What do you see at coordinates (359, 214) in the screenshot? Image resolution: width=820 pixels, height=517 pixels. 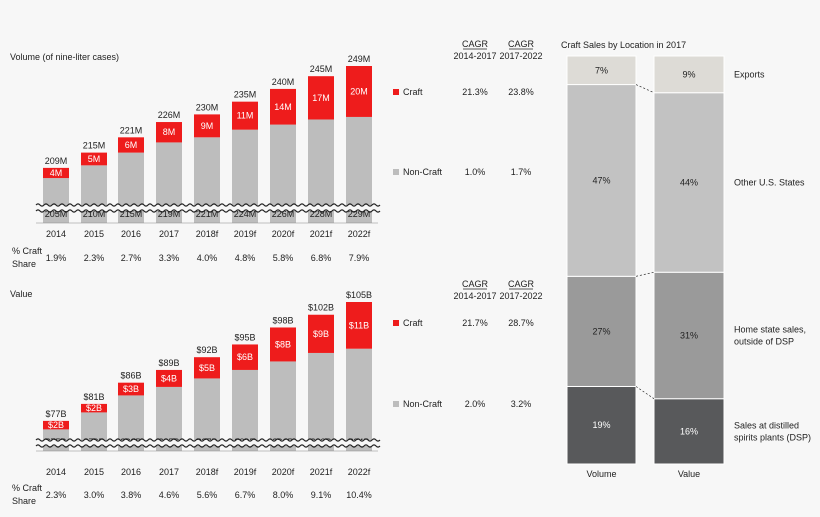 I see `data-label-noncraft: 229M` at bounding box center [359, 214].